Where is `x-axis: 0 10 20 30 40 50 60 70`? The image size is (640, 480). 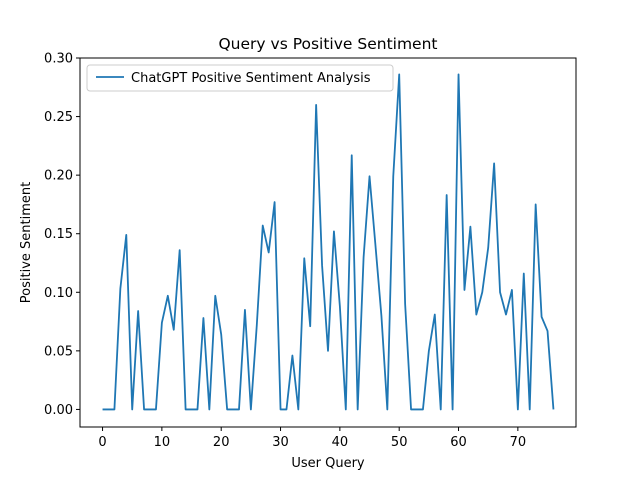 x-axis: 0 10 20 30 40 50 60 70 is located at coordinates (312, 438).